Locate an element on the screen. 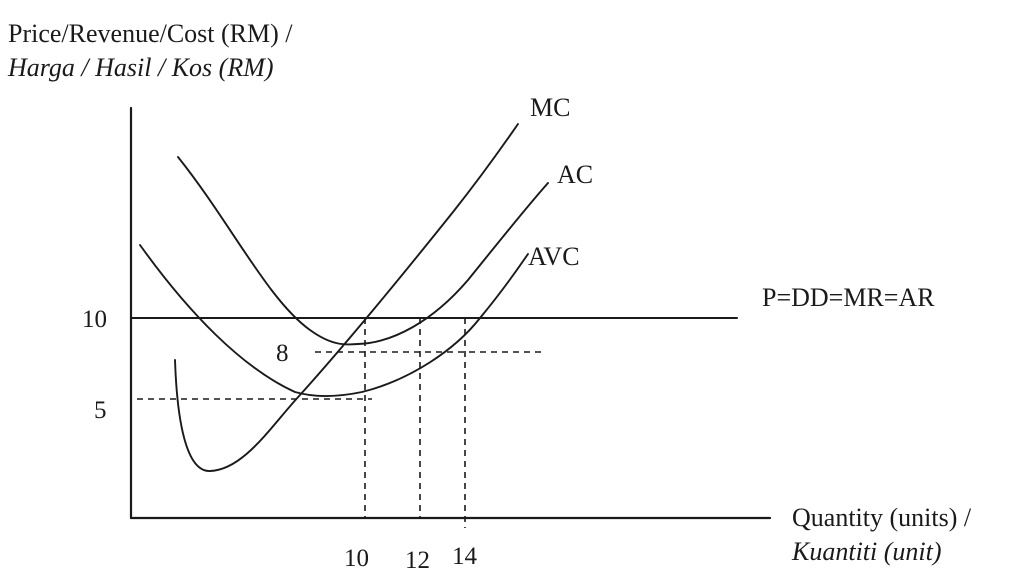 Image resolution: width=1017 pixels, height=578 pixels. demand-label: P=DD=MR=AR is located at coordinates (848, 297).